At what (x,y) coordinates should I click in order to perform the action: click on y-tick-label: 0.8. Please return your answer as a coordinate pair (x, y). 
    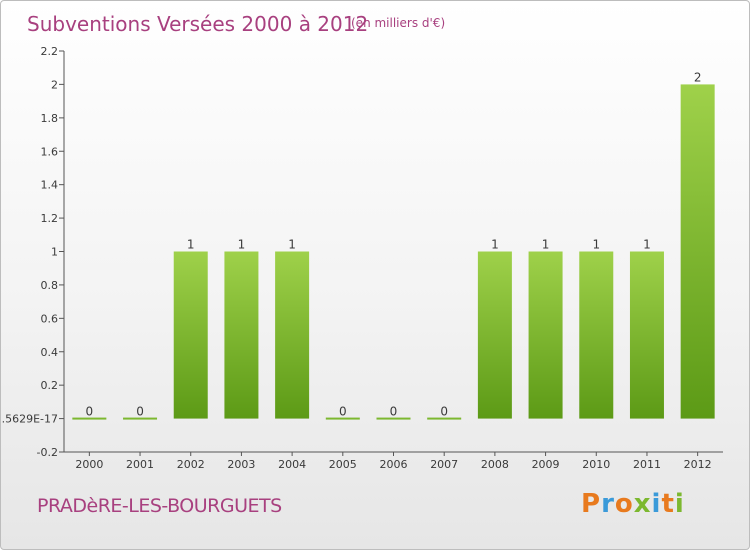
    Looking at the image, I should click on (50, 285).